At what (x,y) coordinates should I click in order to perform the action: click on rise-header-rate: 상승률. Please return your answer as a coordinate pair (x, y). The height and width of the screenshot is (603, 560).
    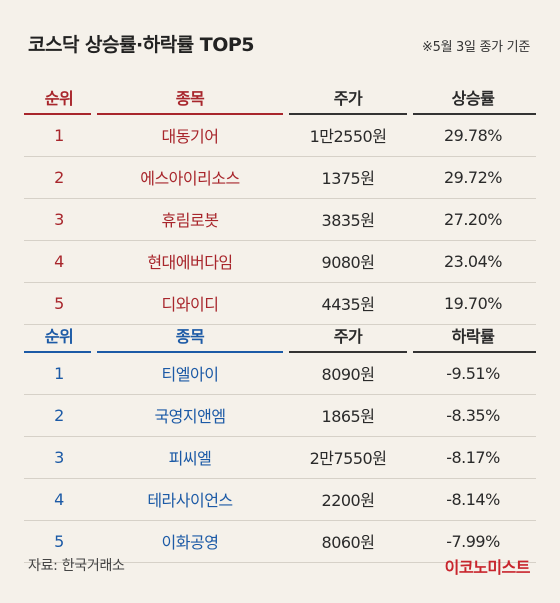
    Looking at the image, I should click on (473, 97).